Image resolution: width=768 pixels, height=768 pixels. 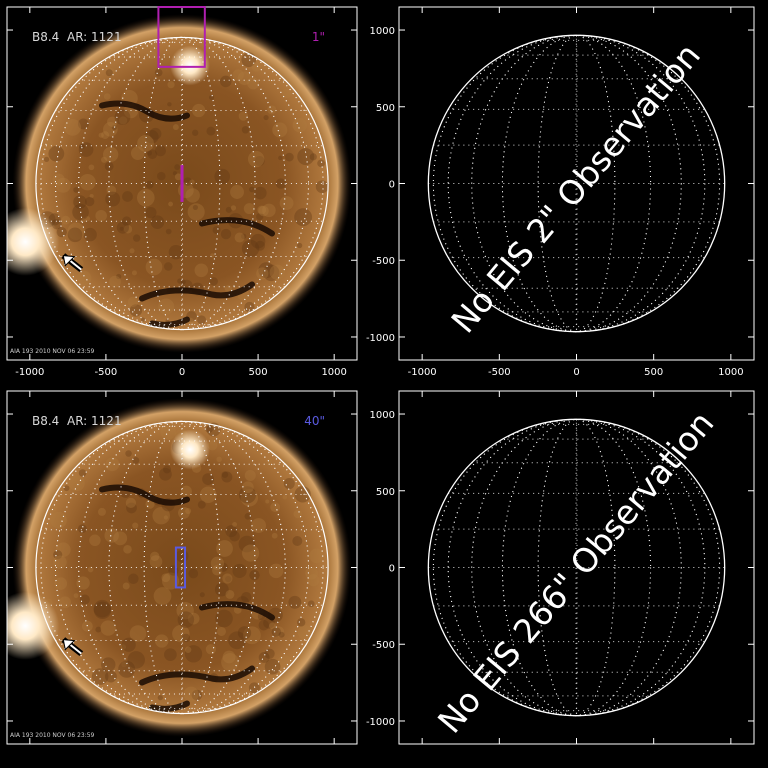 I want to click on x-tick-label: 0, so click(x=576, y=372).